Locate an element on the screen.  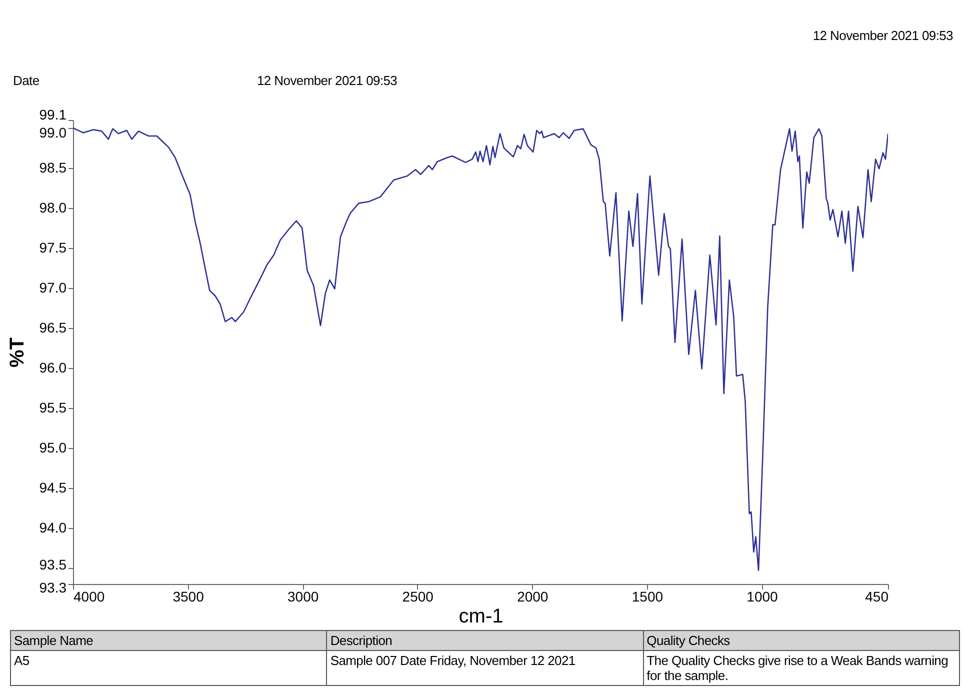
y-tick-label: 94.5 is located at coordinates (53, 488).